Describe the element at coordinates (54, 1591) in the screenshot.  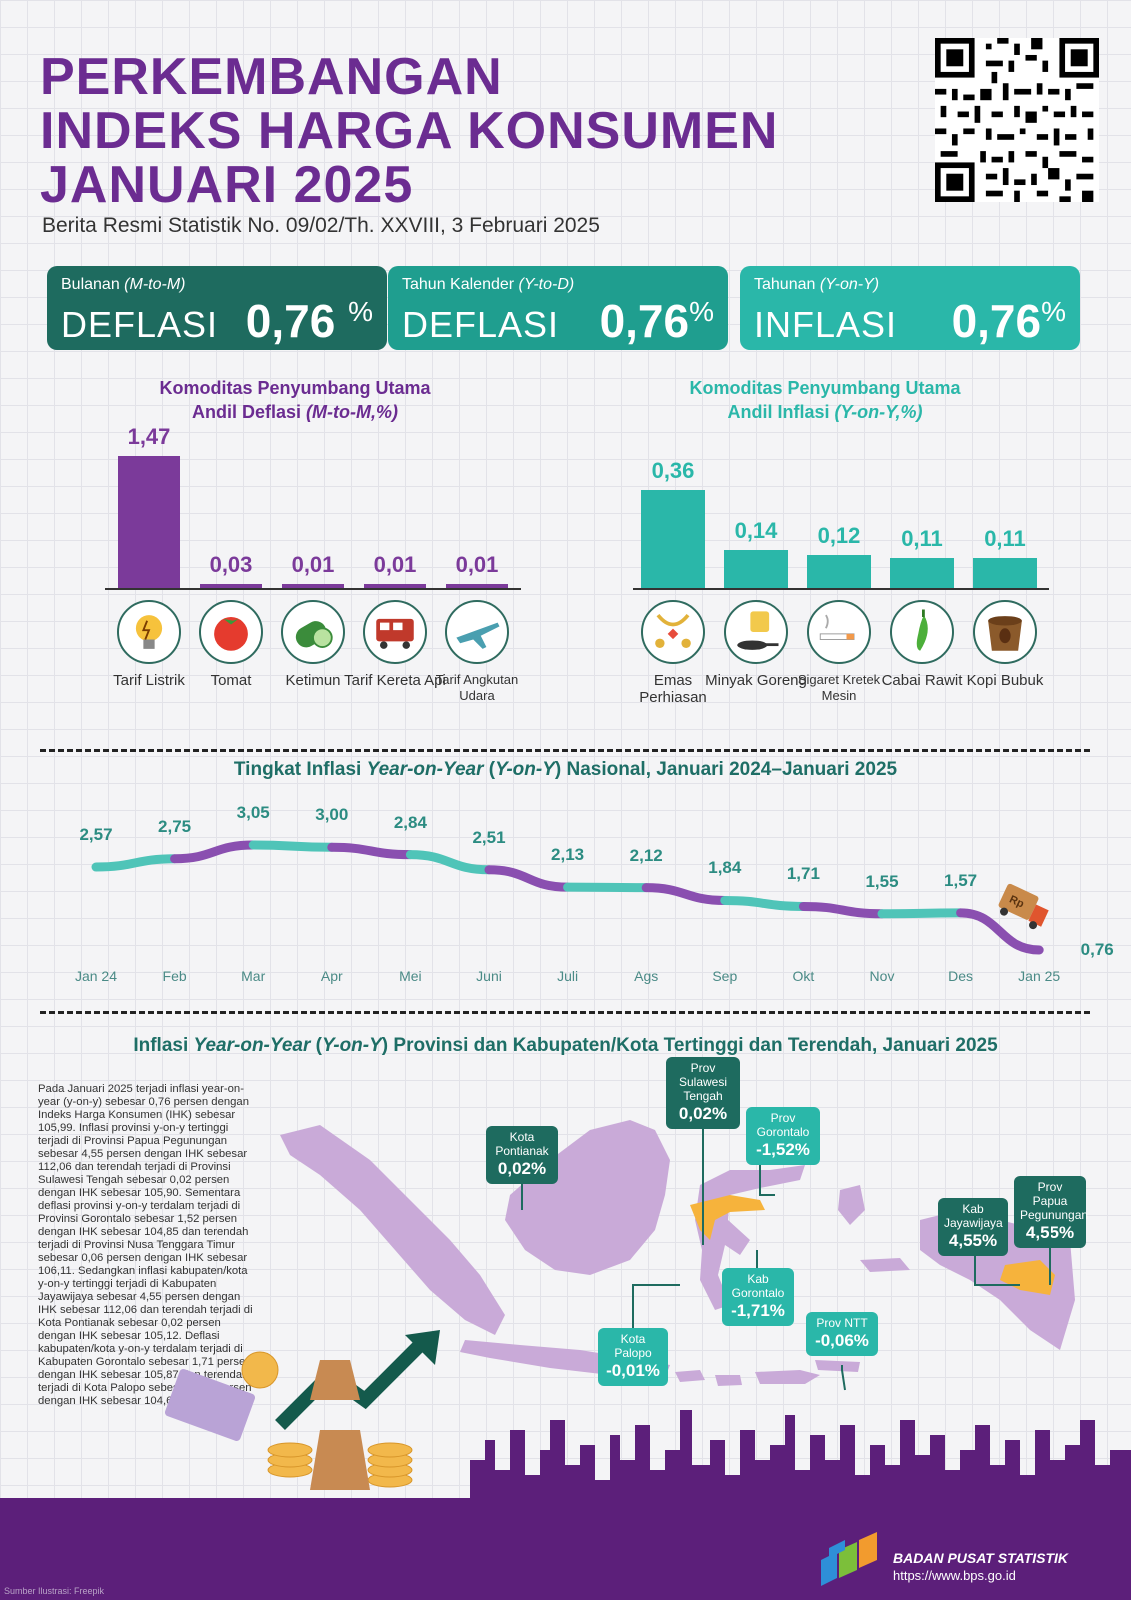
I see `image-source: Sumber Ilustrasi: Freepik` at that location.